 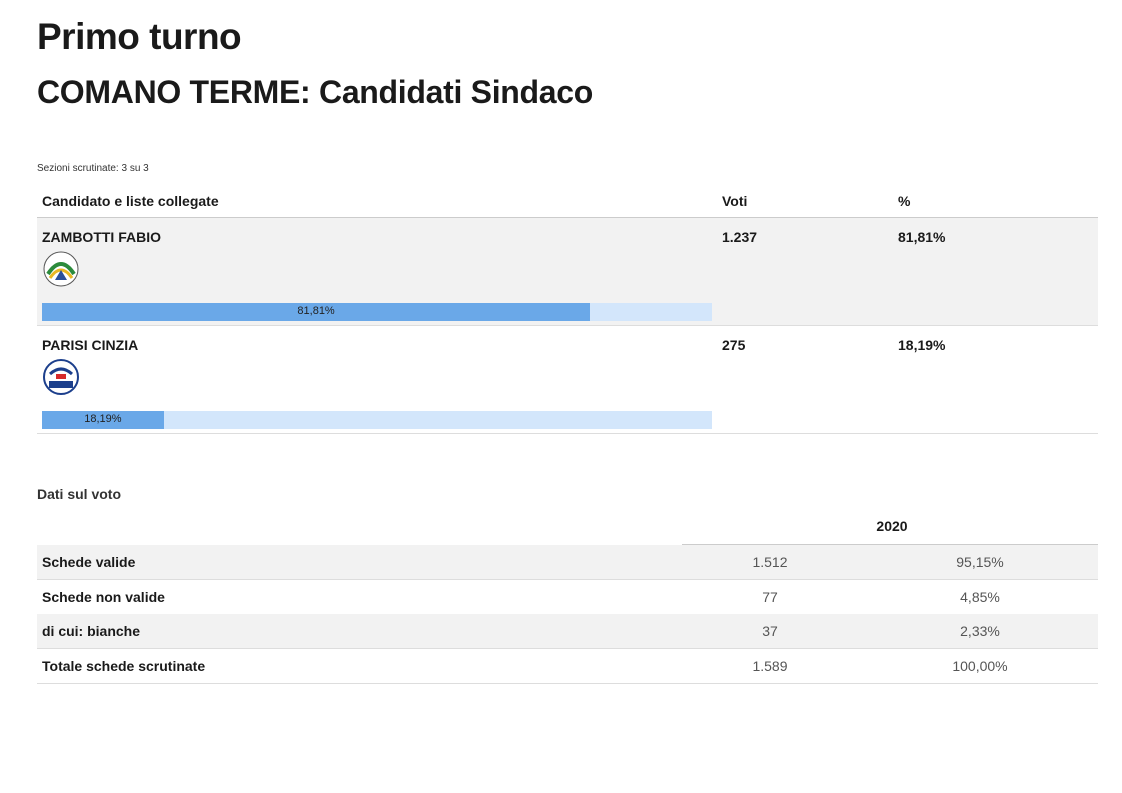 I want to click on row-label: Schede non valide, so click(x=103, y=597).